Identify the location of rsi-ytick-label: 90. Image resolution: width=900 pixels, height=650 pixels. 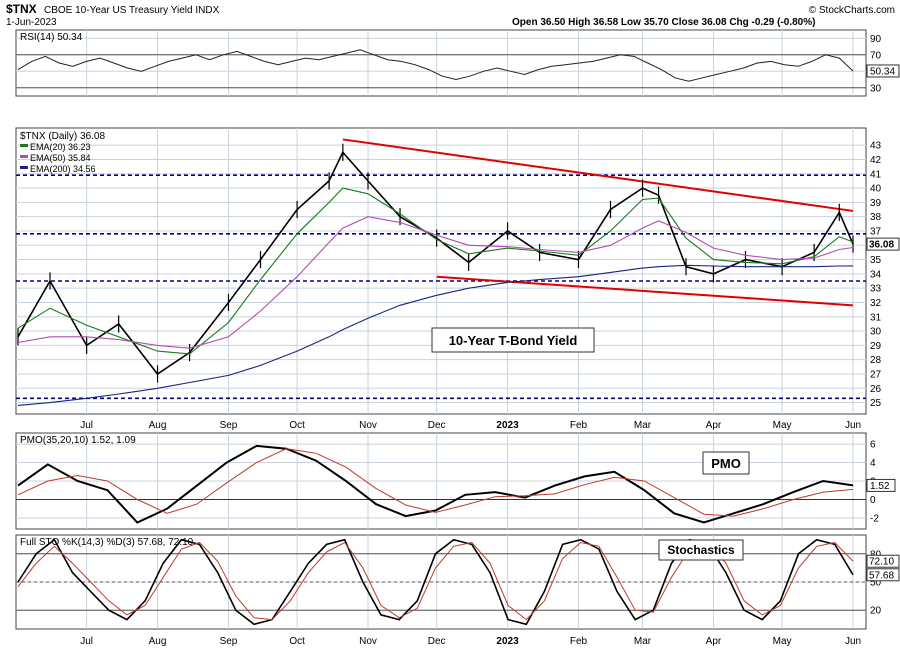
(876, 39).